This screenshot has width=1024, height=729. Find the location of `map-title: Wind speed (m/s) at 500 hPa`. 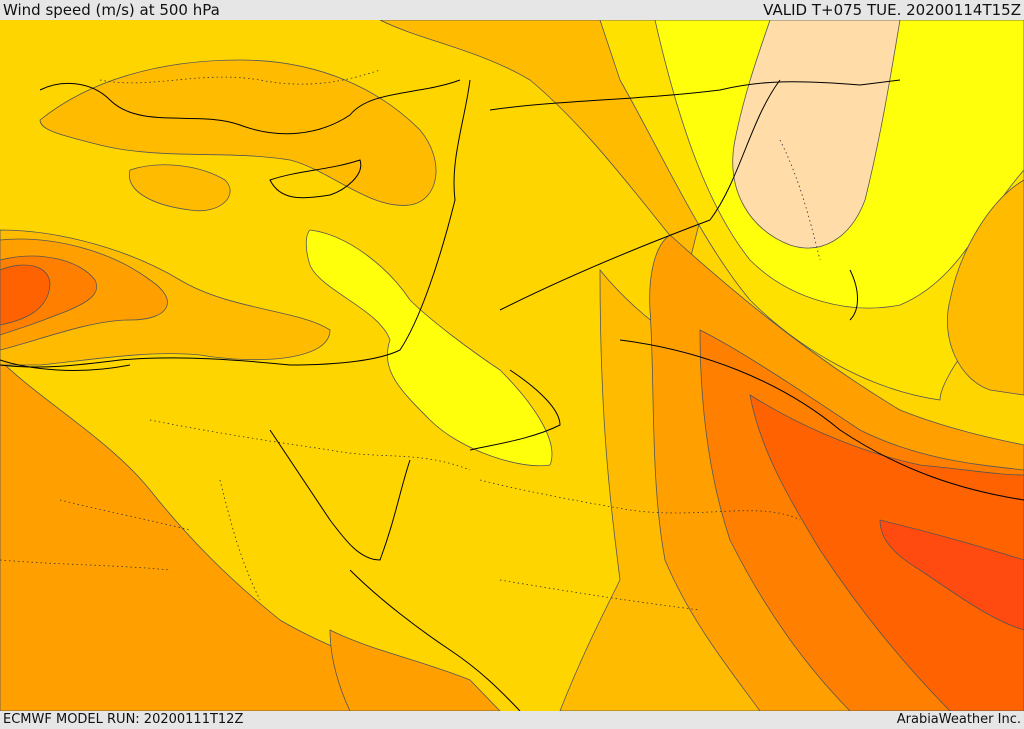

map-title: Wind speed (m/s) at 500 hPa is located at coordinates (111, 10).